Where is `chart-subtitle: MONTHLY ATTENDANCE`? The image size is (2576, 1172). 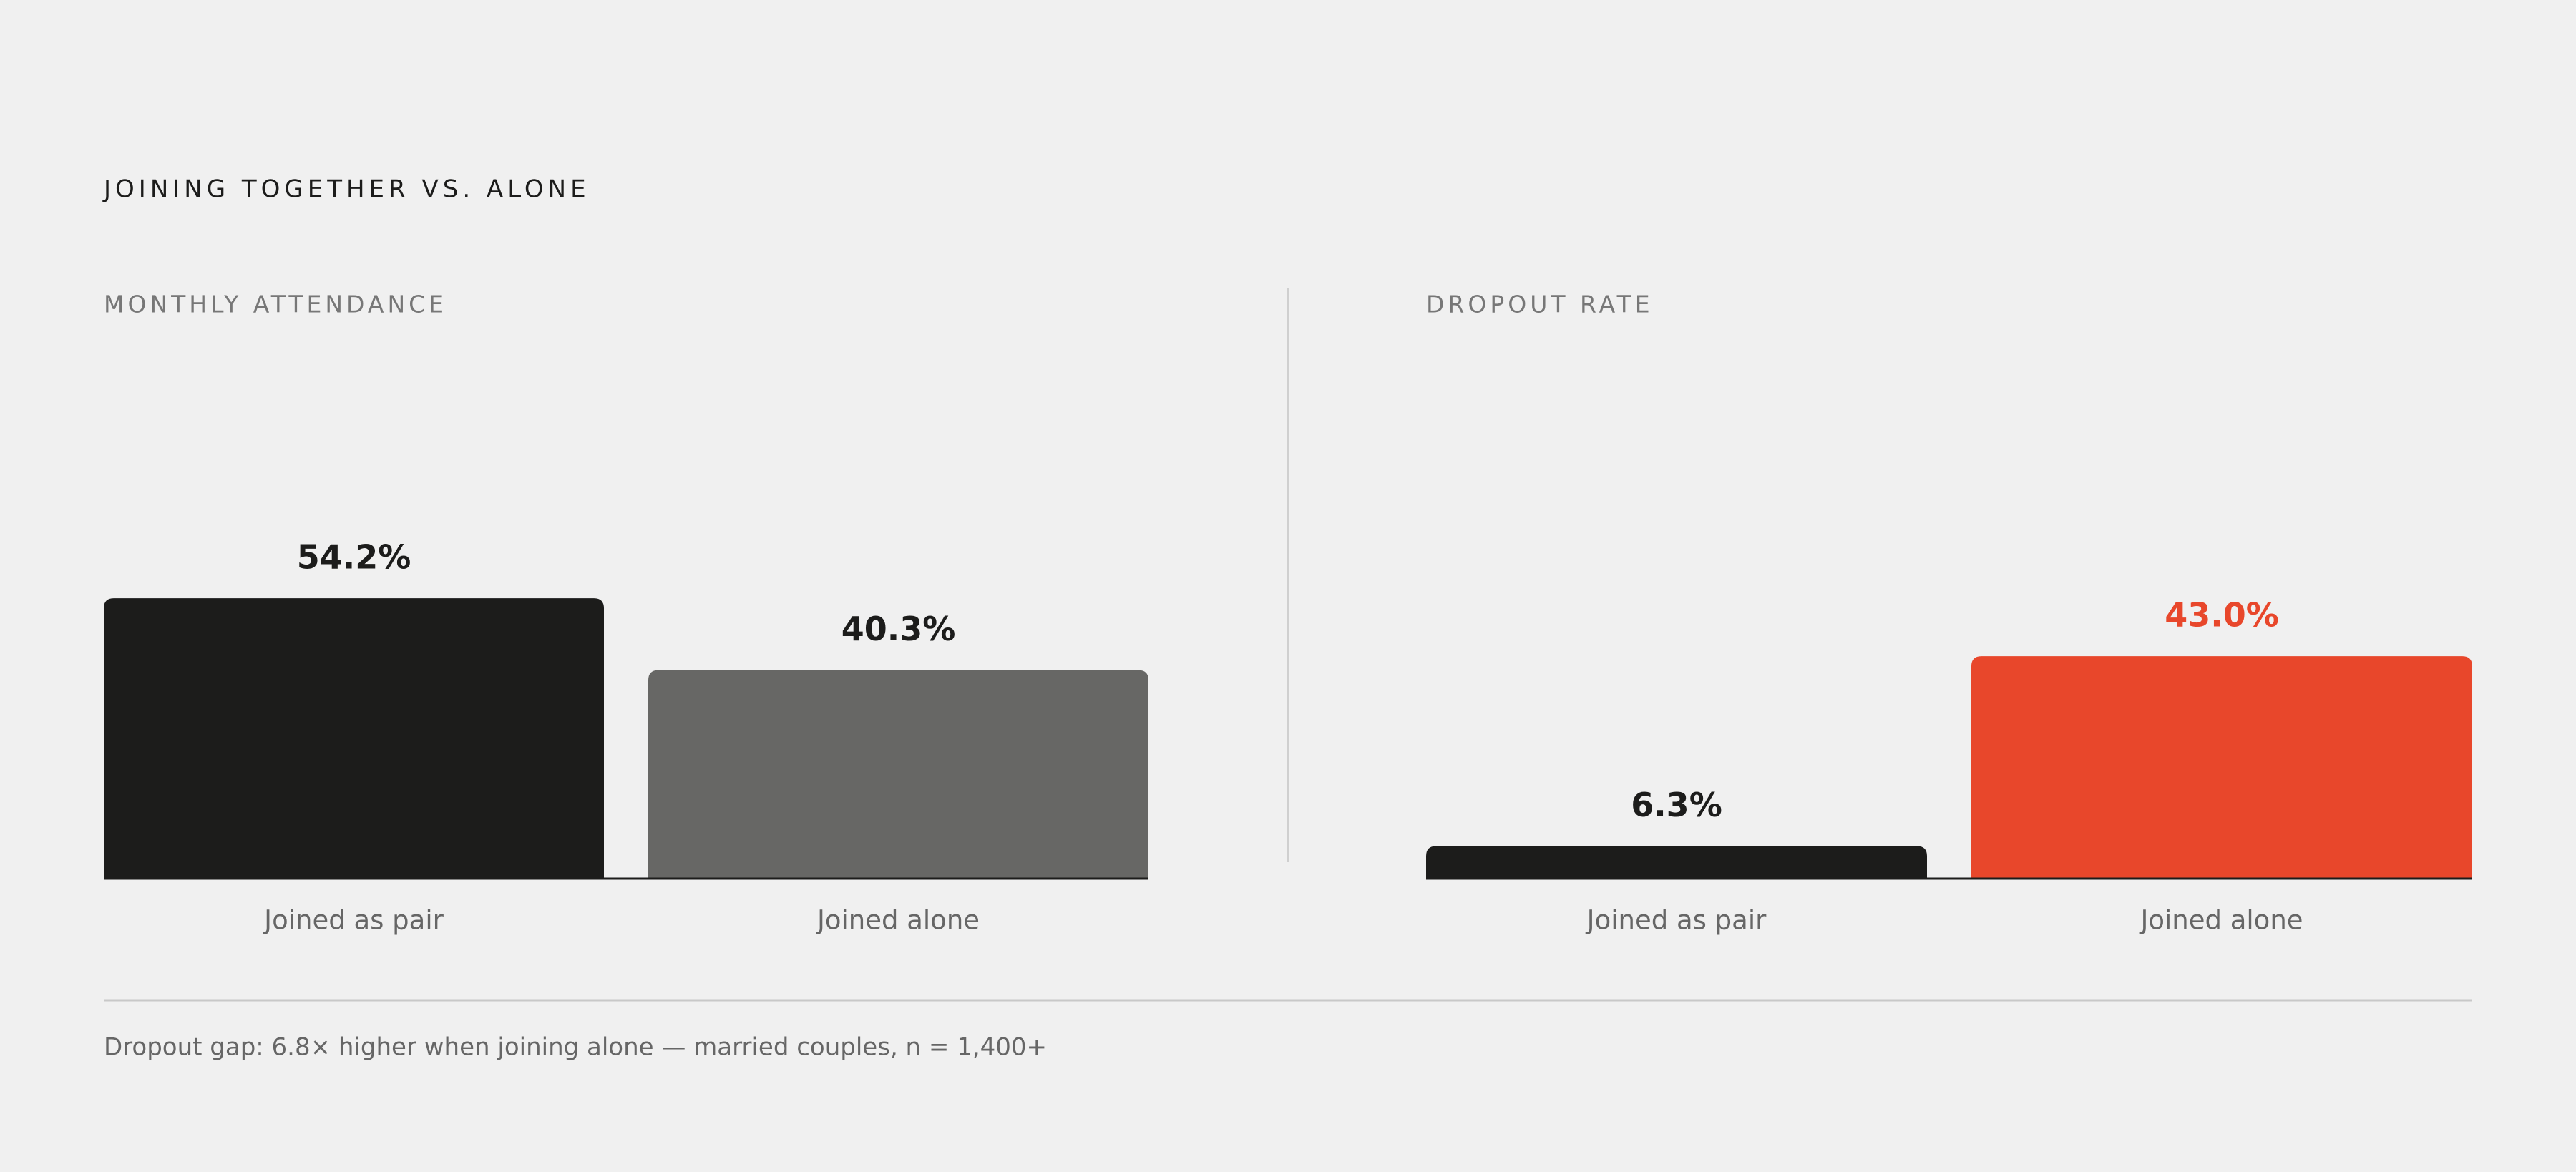 chart-subtitle: MONTHLY ATTENDANCE is located at coordinates (275, 304).